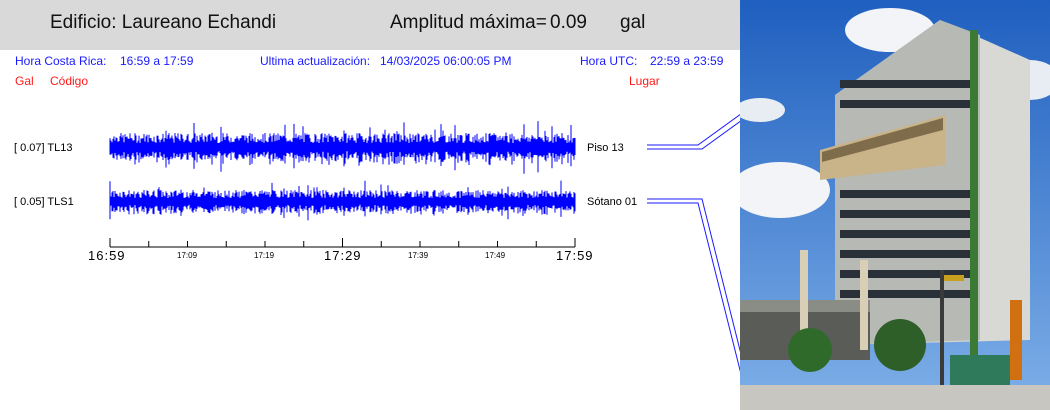 This screenshot has width=1050, height=410. I want to click on last-update-label: Ultima actualización:, so click(315, 61).